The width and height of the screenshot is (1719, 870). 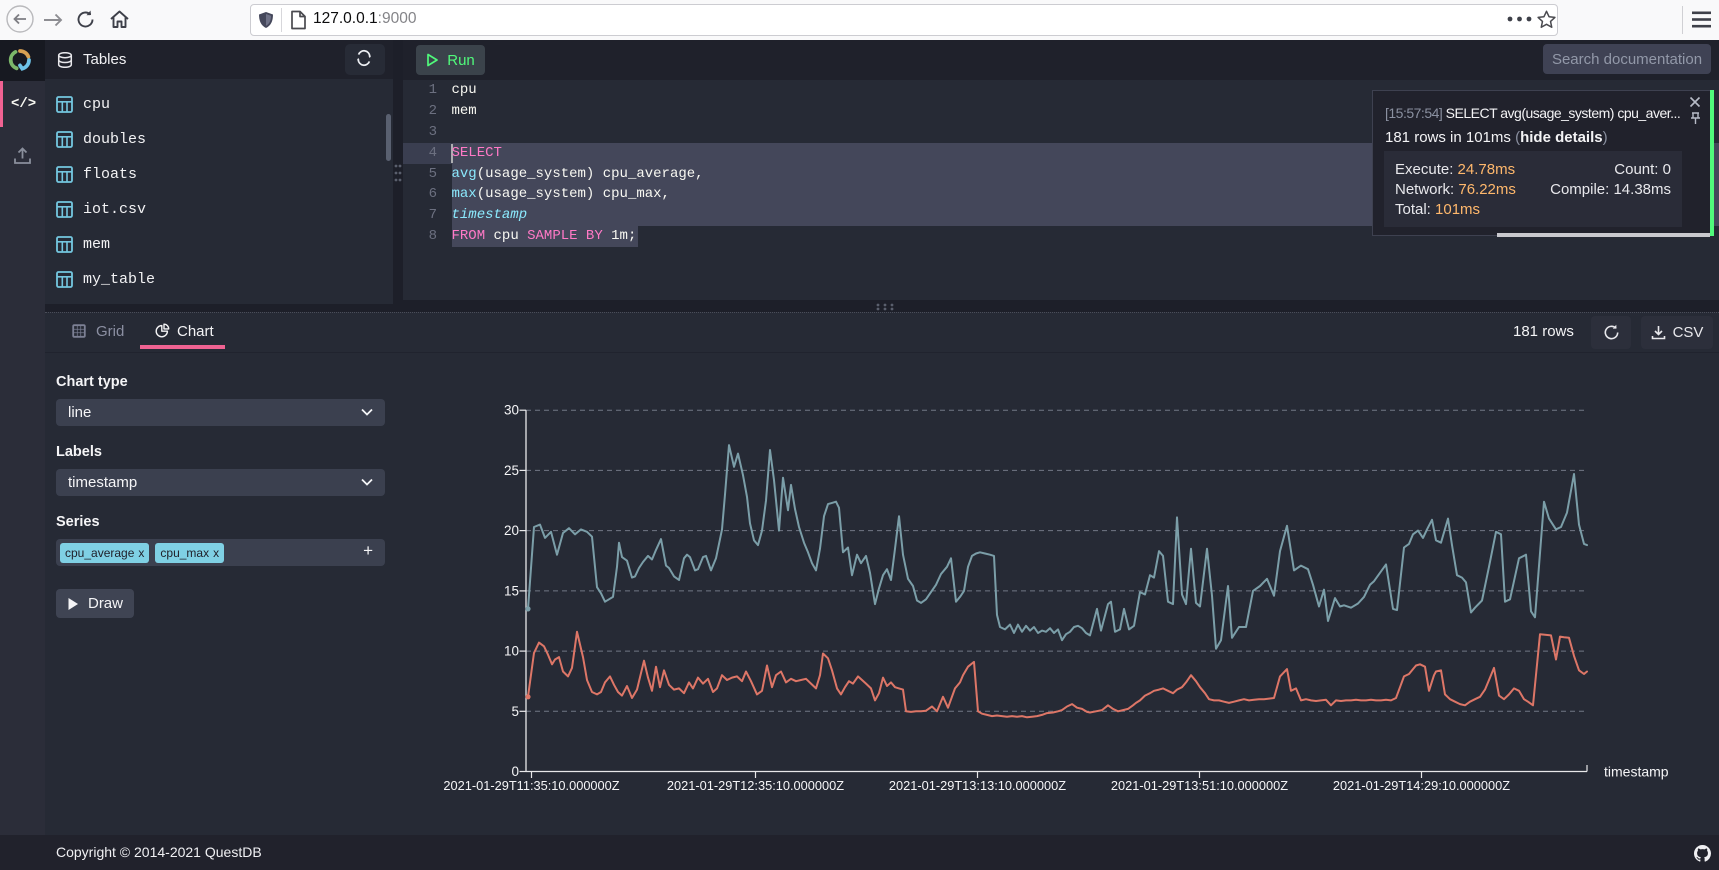 What do you see at coordinates (515, 711) in the screenshot?
I see `svg-text: 5` at bounding box center [515, 711].